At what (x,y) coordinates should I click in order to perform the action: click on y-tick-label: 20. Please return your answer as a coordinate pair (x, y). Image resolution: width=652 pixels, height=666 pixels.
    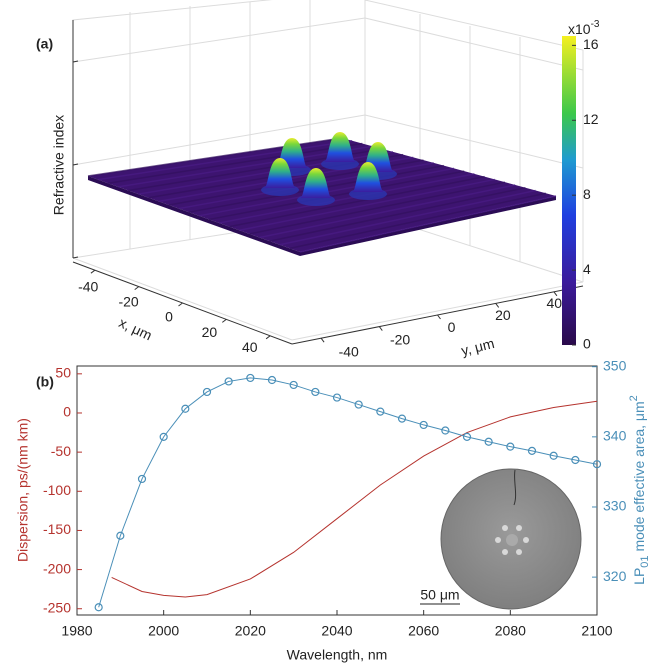
    Looking at the image, I should click on (503, 315).